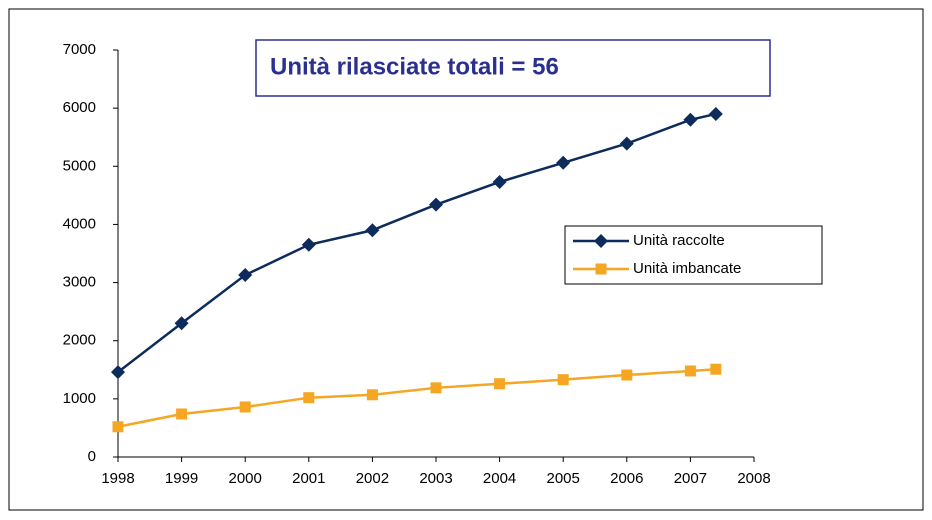  What do you see at coordinates (753, 478) in the screenshot?
I see `x-tick-label: 2008` at bounding box center [753, 478].